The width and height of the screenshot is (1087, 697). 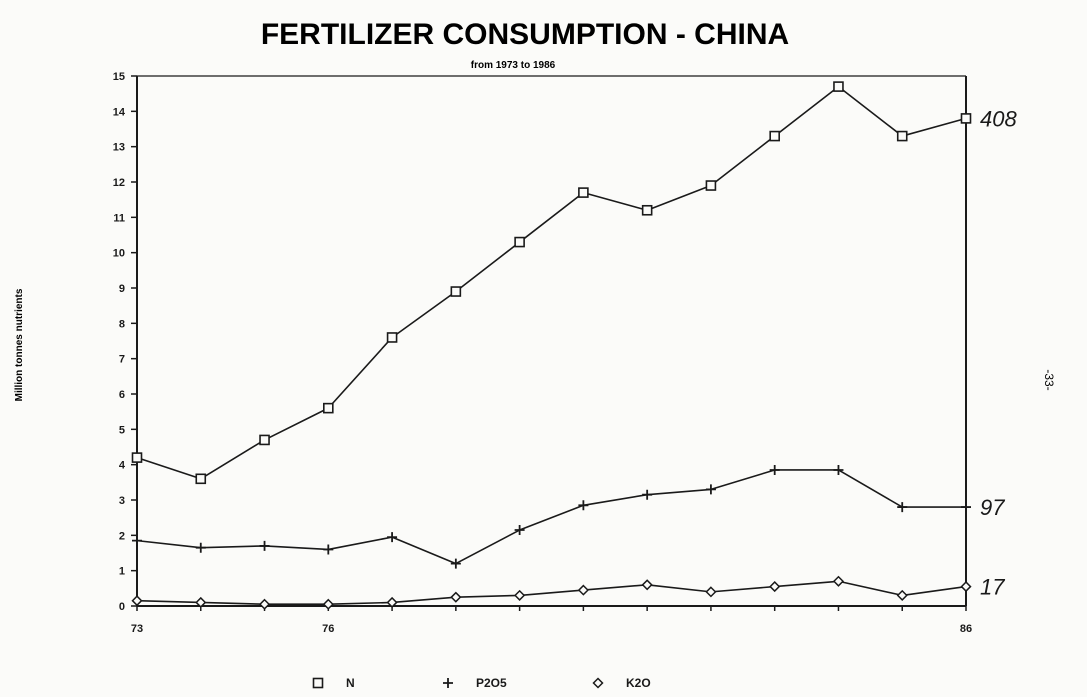 What do you see at coordinates (122, 536) in the screenshot?
I see `y-tick-label: 2` at bounding box center [122, 536].